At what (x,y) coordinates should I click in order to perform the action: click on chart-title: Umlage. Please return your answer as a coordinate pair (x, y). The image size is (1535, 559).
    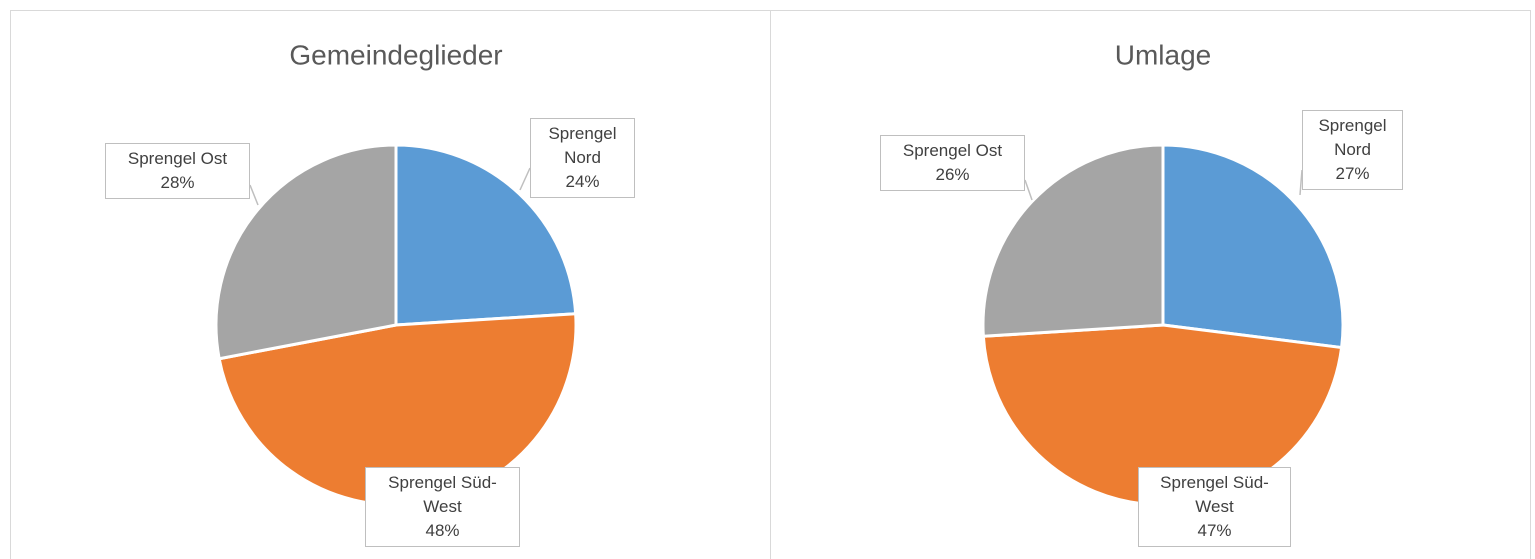
    Looking at the image, I should click on (1163, 54).